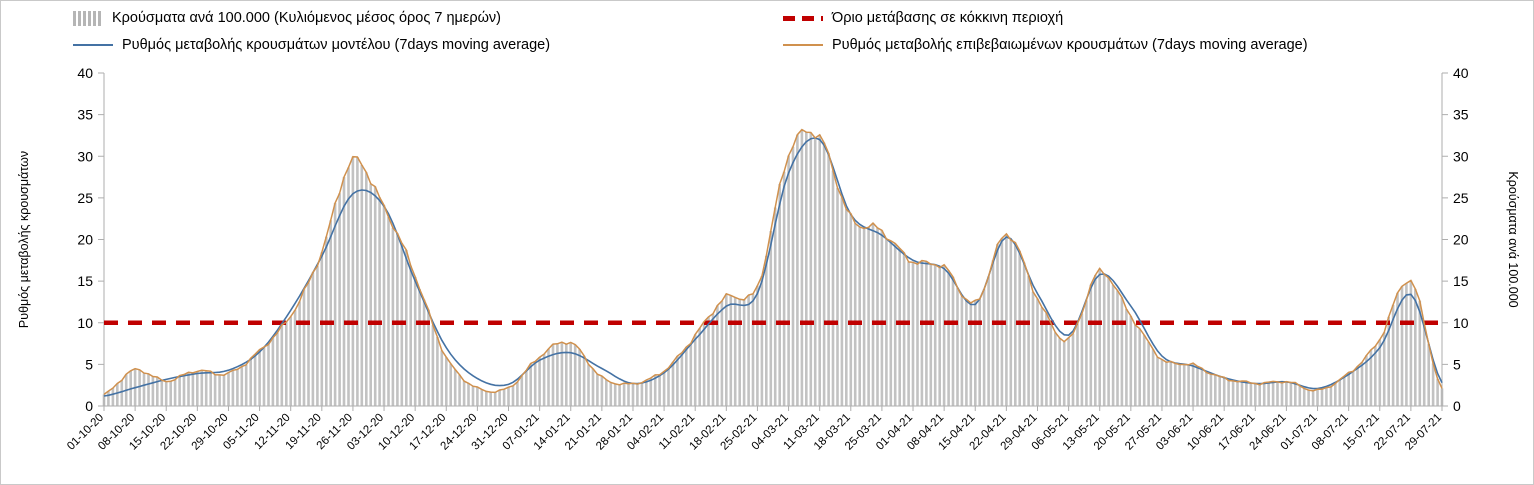 This screenshot has width=1534, height=485. Describe the element at coordinates (803, 18) in the screenshot. I see `dashed-line-swatch-icon` at that location.